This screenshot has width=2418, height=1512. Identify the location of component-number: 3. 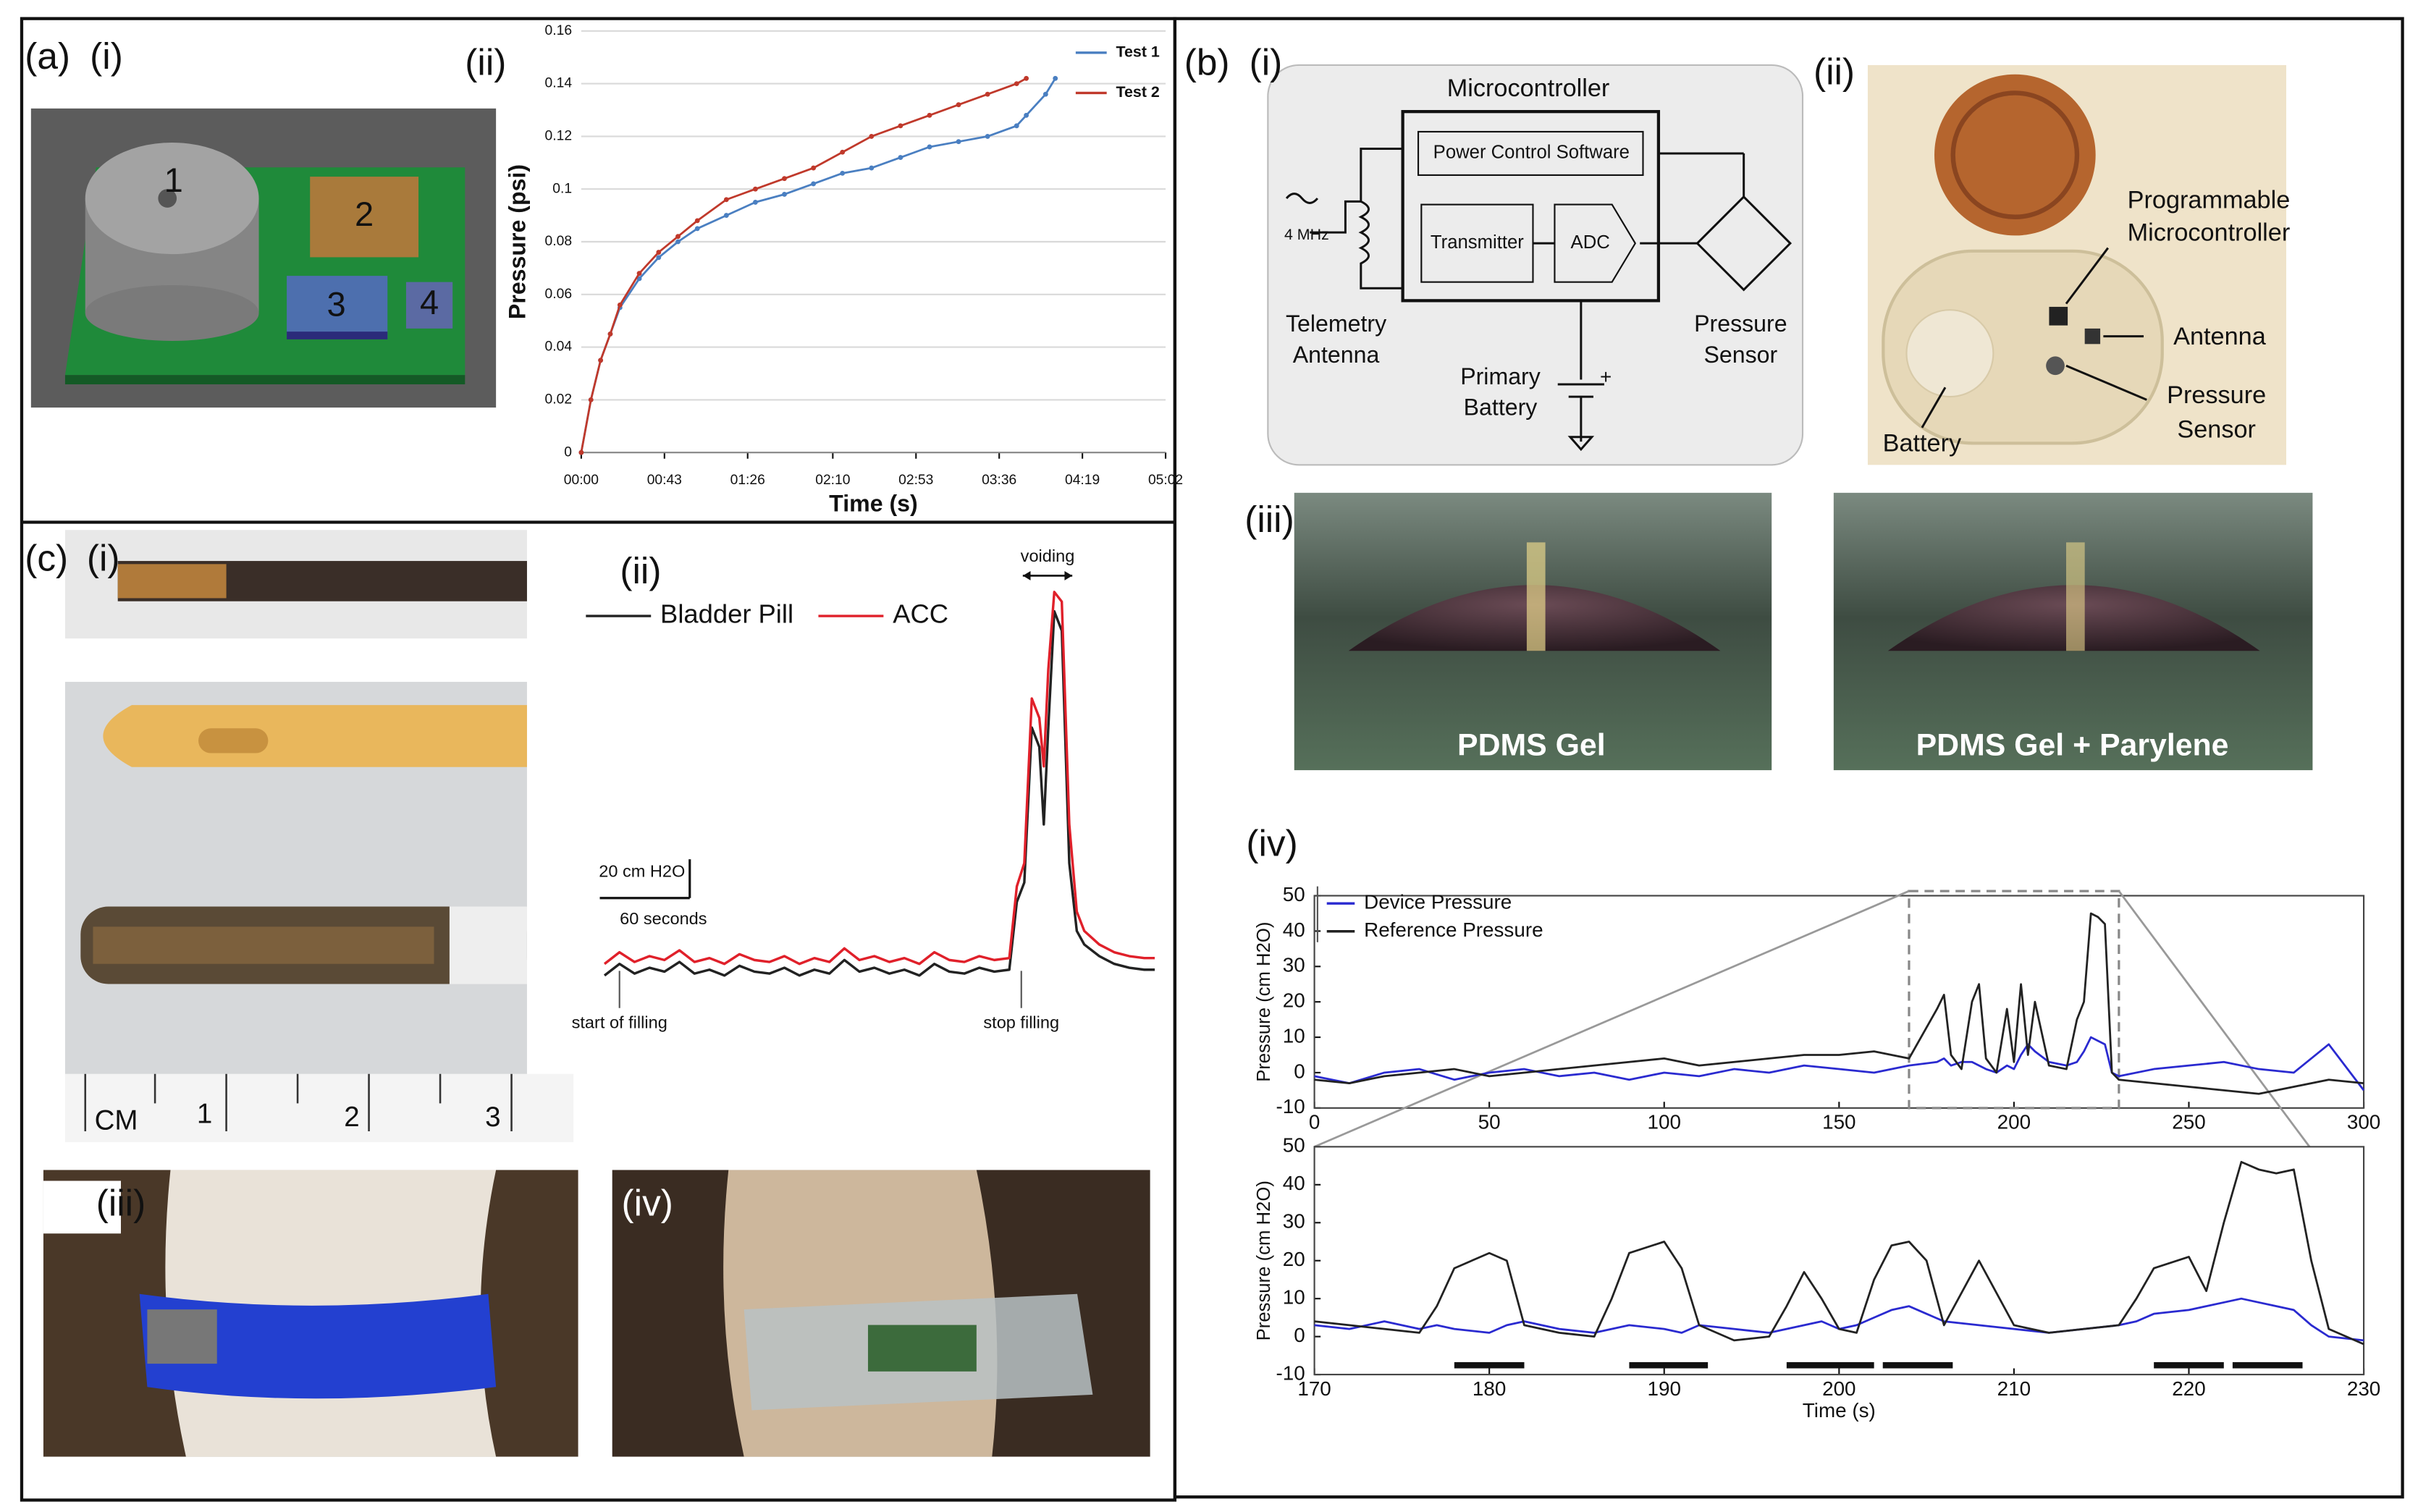
(336, 303).